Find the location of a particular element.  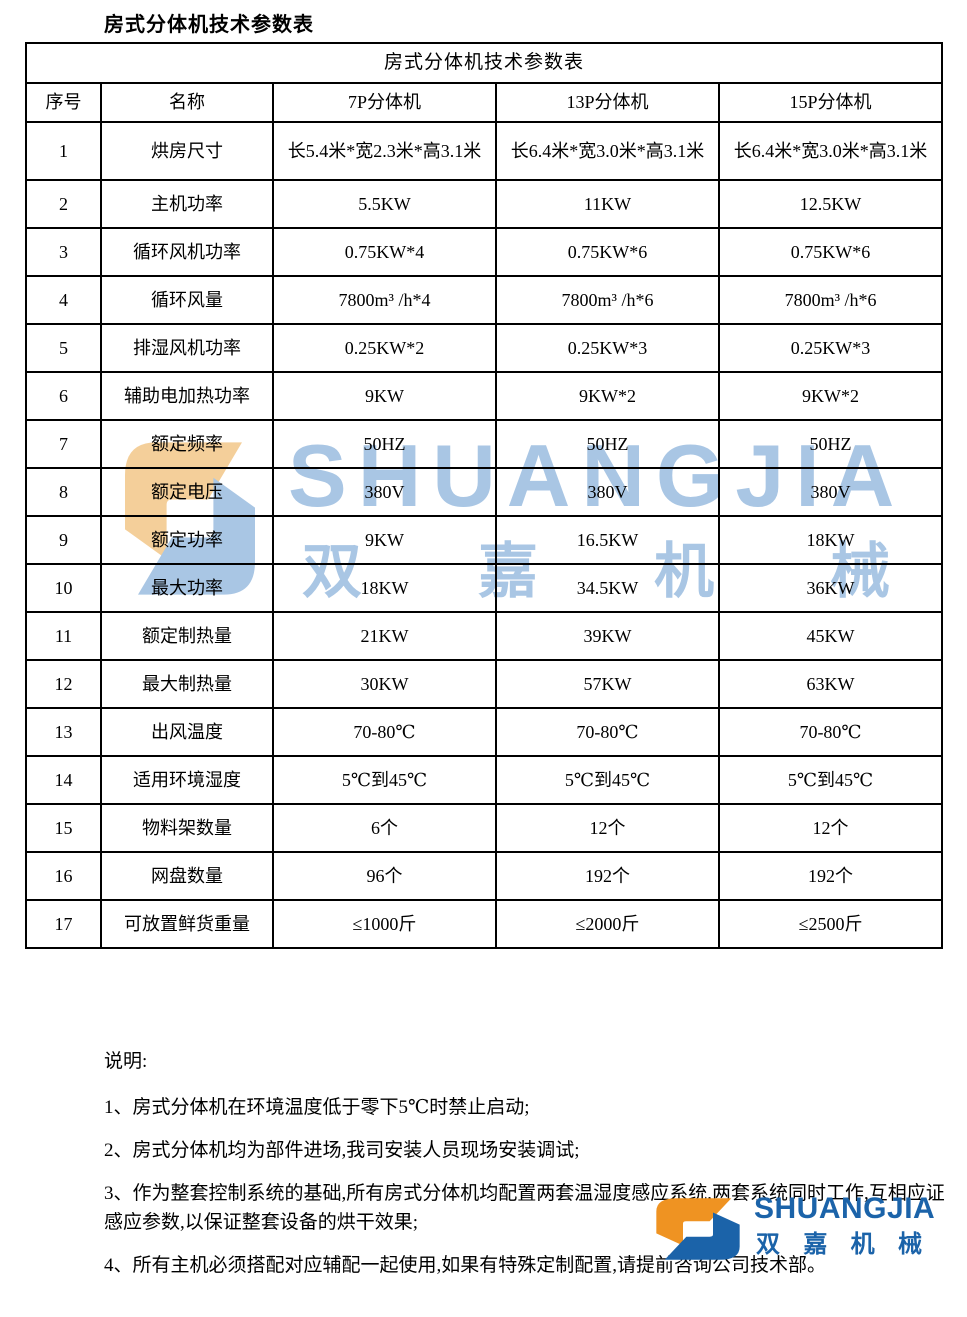

table-row: 12 最大制热量 30KW 57KW 63KW is located at coordinates (484, 684).